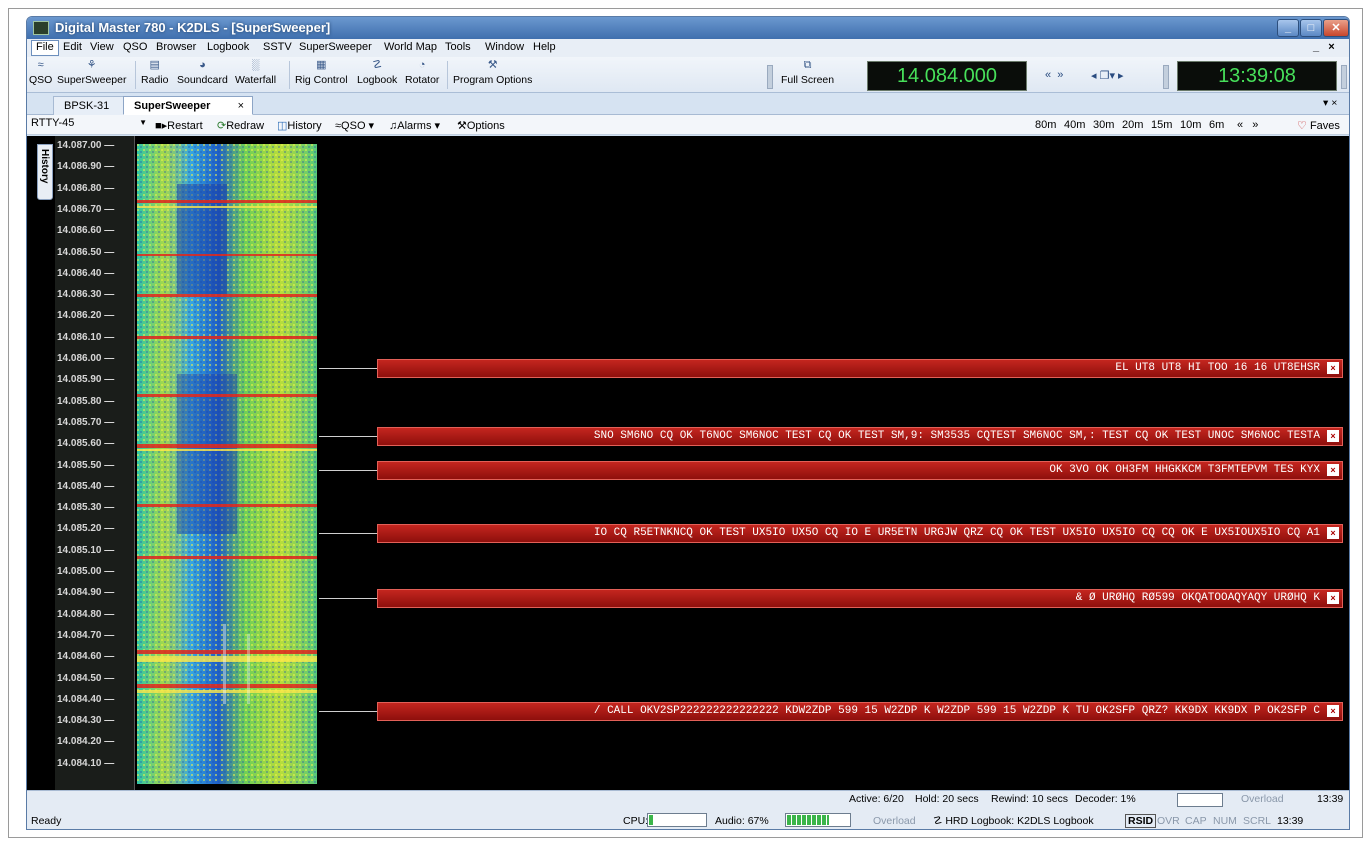  What do you see at coordinates (282, 126) in the screenshot?
I see `history-icon: ◫` at bounding box center [282, 126].